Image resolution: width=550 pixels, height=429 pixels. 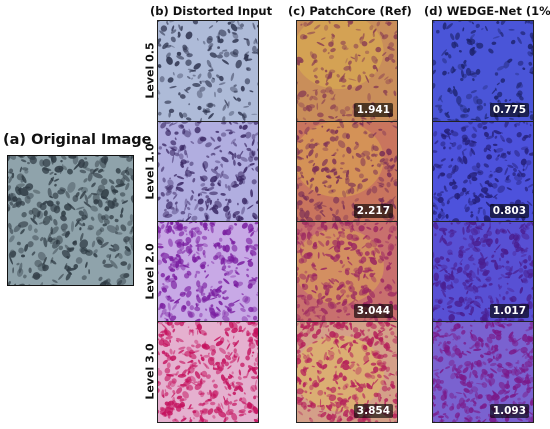 I want to click on wedgenet-tile-2: 1.017, so click(x=483, y=272).